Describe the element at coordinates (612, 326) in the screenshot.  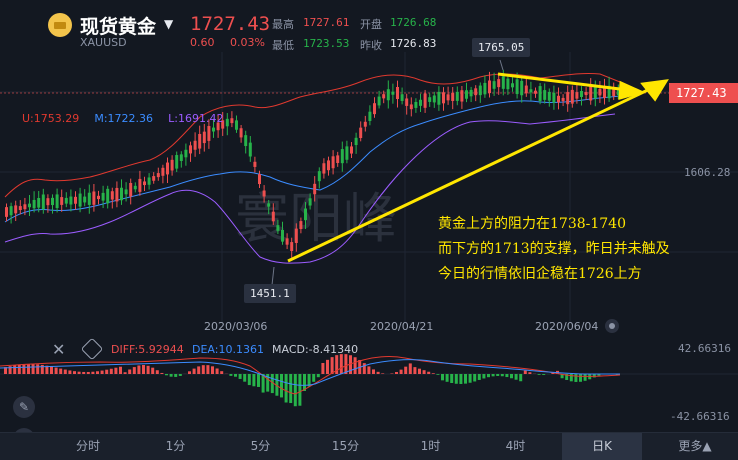
I see `crosshair-toggle-icon` at that location.